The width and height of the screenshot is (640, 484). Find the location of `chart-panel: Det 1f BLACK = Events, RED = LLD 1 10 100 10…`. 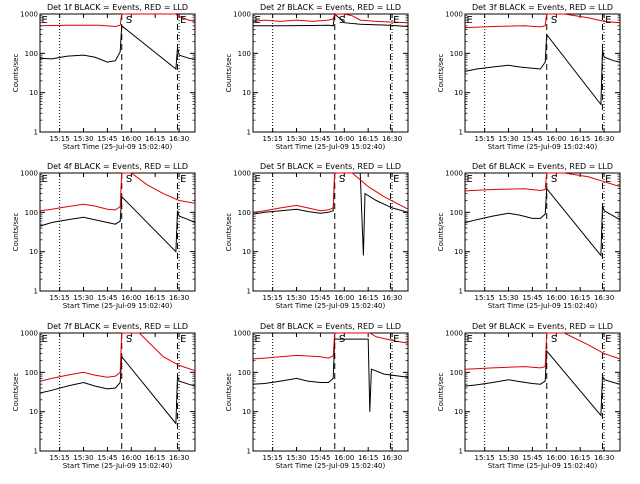

chart-panel: Det 1f BLACK = Events, RED = LLD 1 10 100 10… is located at coordinates (104, 77).